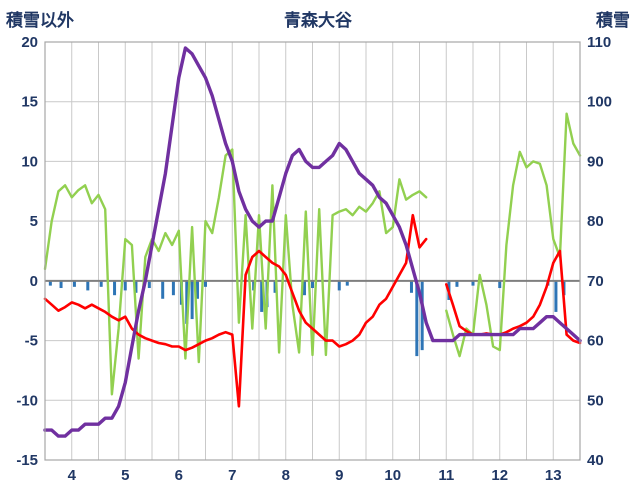 The width and height of the screenshot is (636, 501). Describe the element at coordinates (599, 102) in the screenshot. I see `right-axis-tick-label: 100` at that location.